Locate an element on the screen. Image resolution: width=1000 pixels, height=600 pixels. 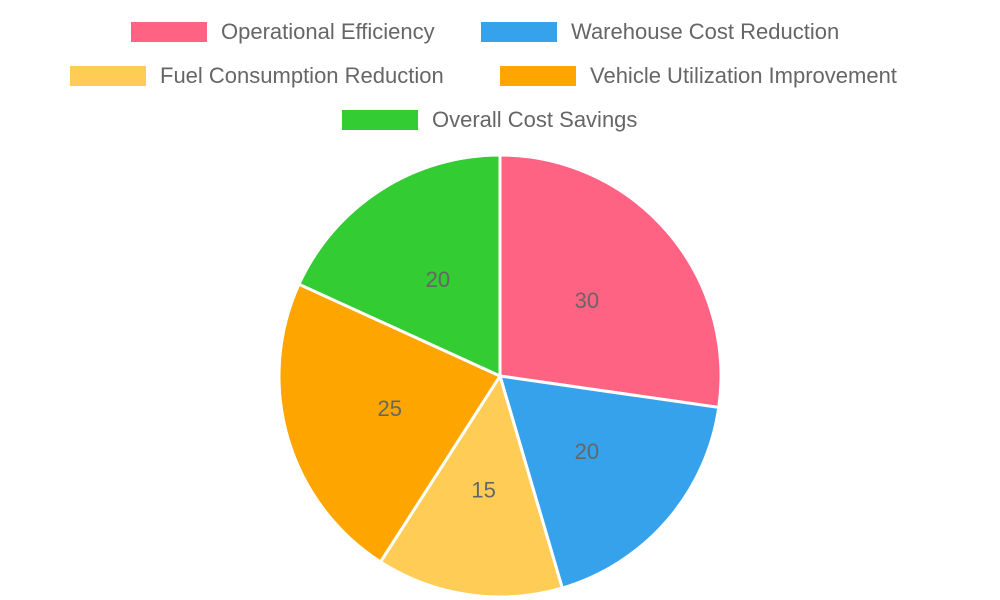
legend-swatch-warehouse-cost-reduction is located at coordinates (519, 32).